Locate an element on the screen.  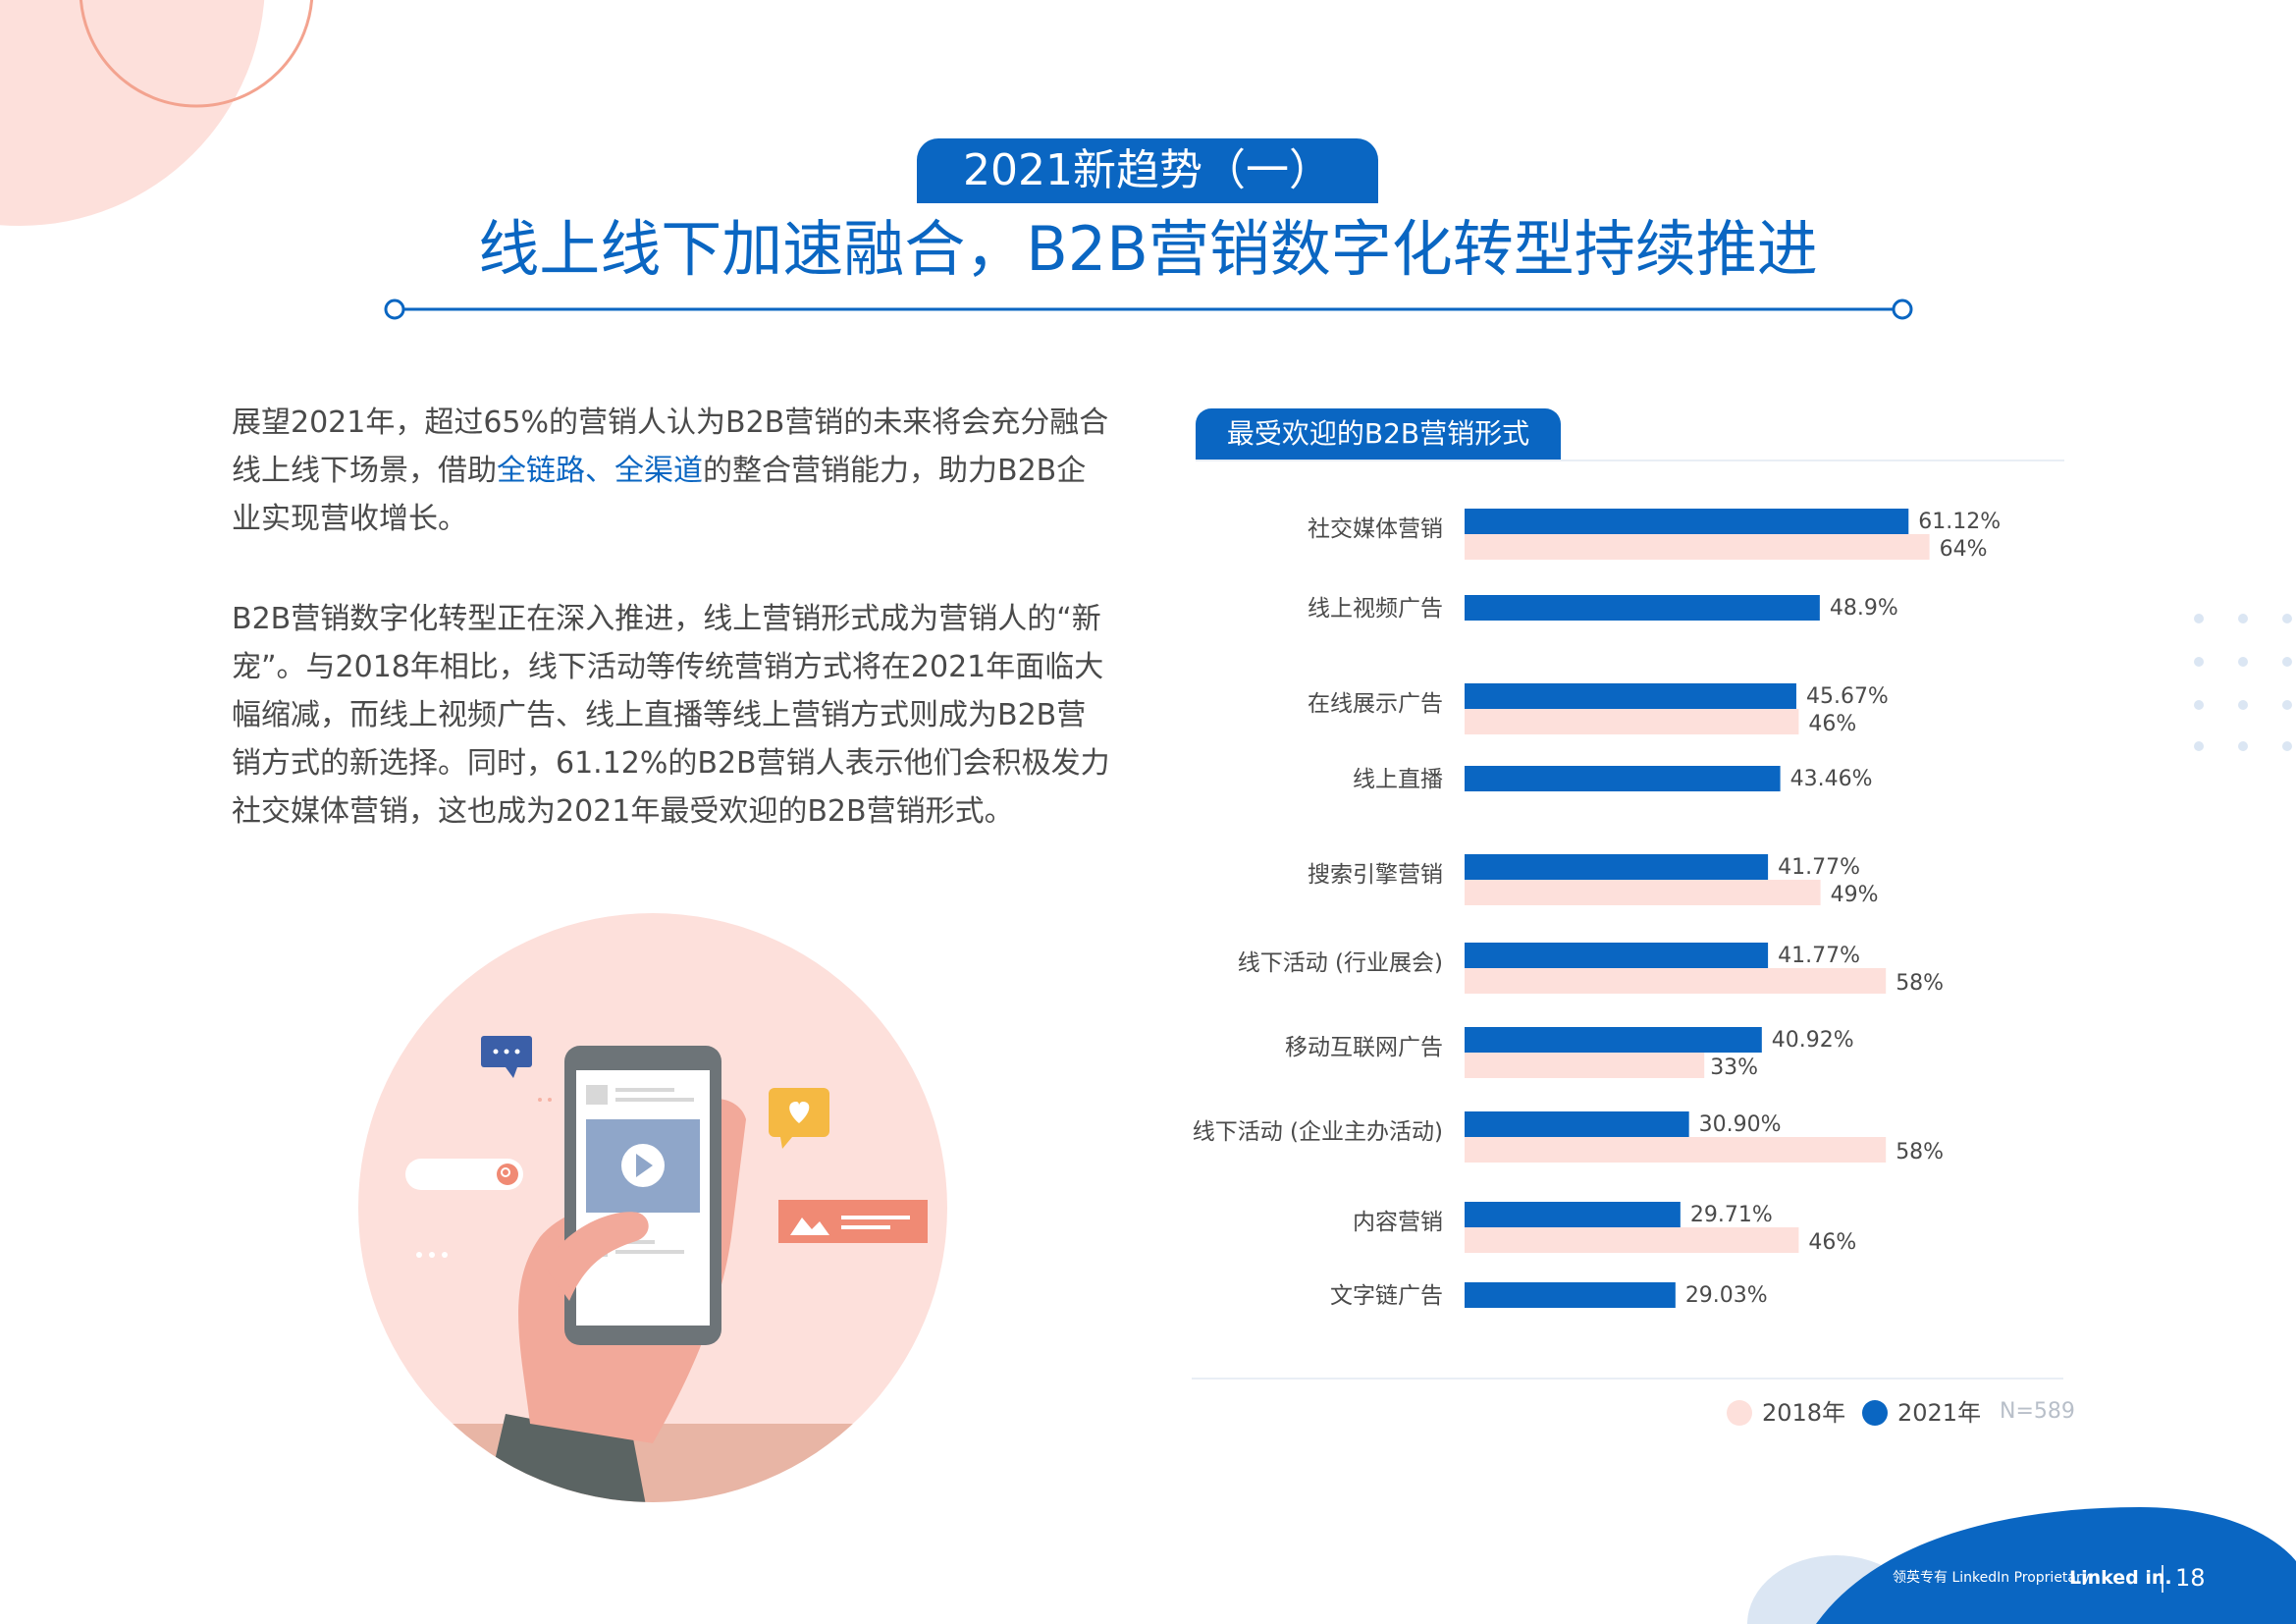
category-label: 在线展示广告 is located at coordinates (1375, 704).